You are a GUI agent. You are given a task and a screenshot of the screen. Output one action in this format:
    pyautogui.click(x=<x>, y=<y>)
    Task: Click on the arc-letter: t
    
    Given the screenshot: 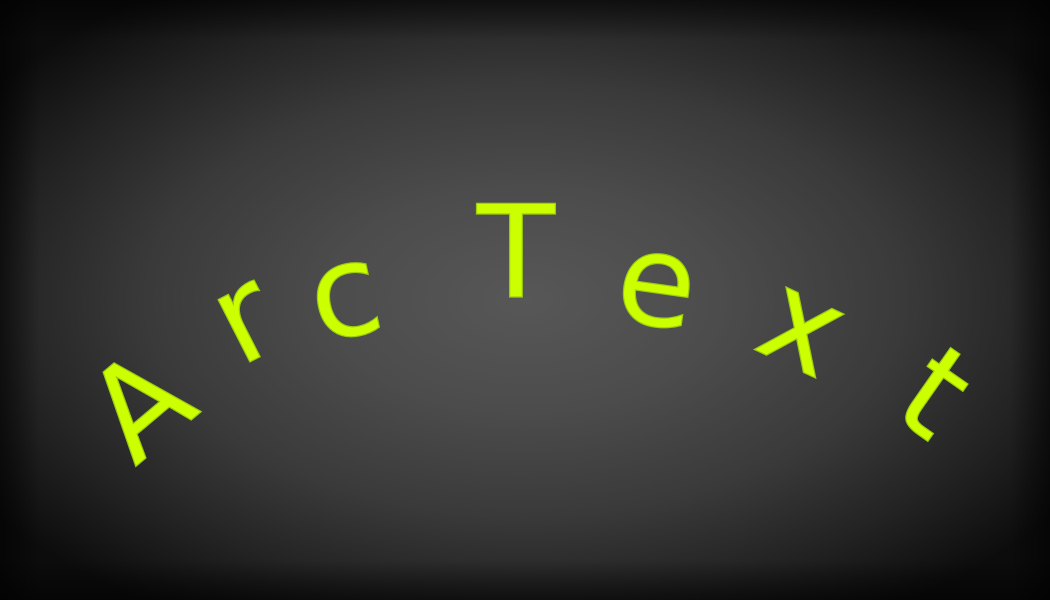 What is the action you would take?
    pyautogui.click(x=934, y=393)
    